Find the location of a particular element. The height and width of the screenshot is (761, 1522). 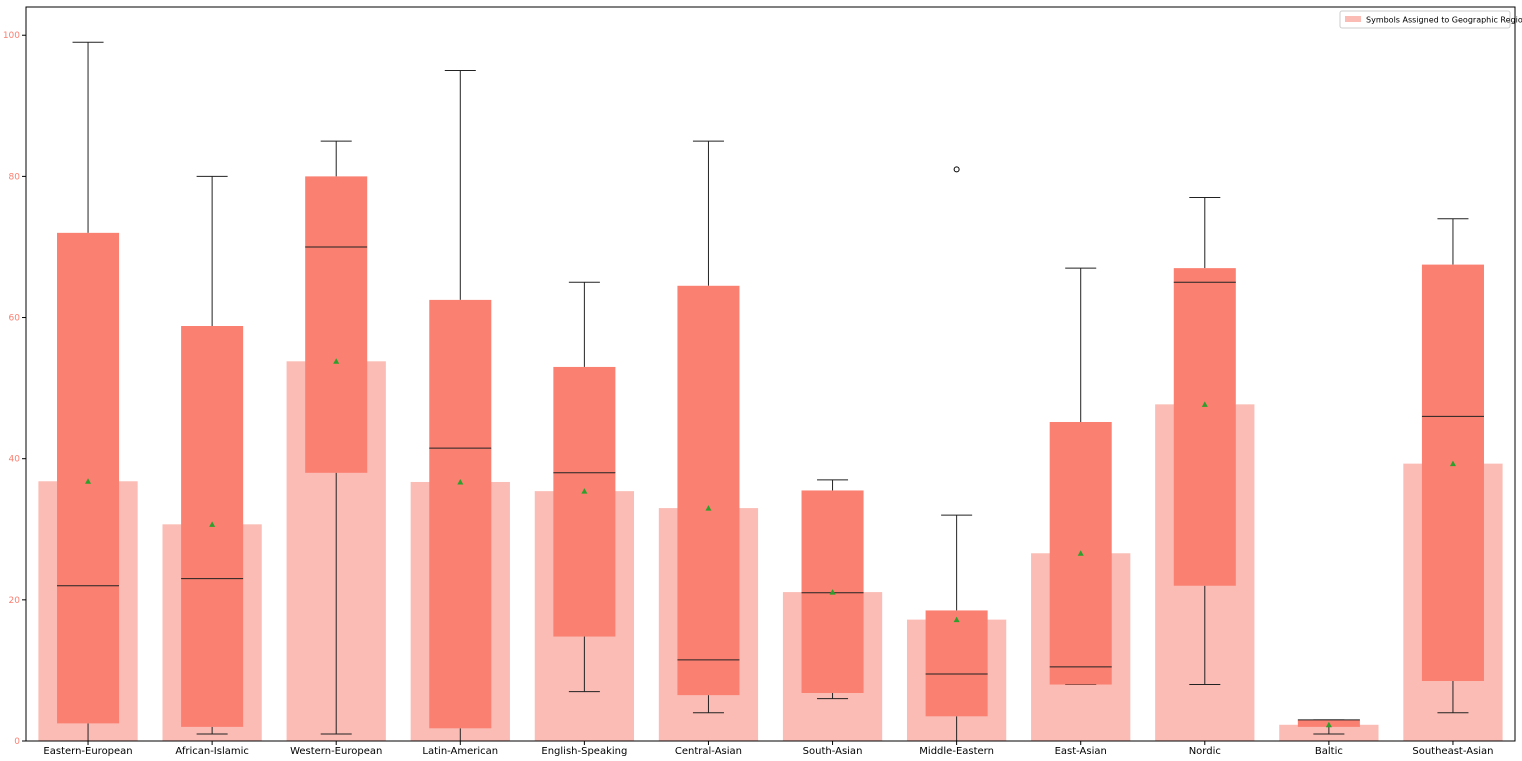

legend-label: Symbols Assigned to Geographic Region is located at coordinates (1444, 20).